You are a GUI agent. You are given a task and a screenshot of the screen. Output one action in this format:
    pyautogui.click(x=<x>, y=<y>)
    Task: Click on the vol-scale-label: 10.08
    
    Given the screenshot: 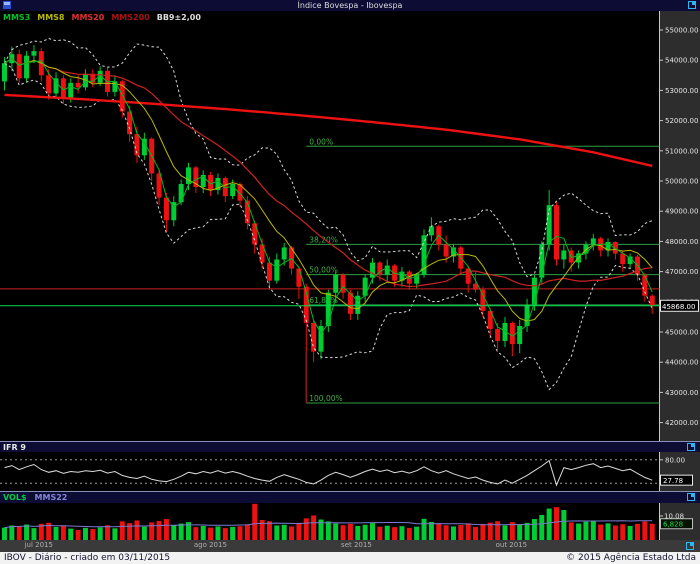 What is the action you would take?
    pyautogui.click(x=674, y=517)
    